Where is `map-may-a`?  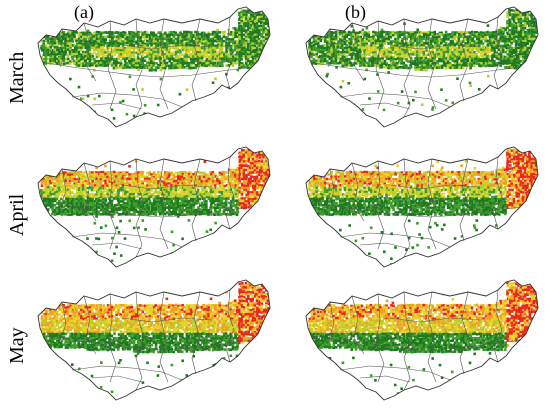
map-may-a is located at coordinates (152, 343).